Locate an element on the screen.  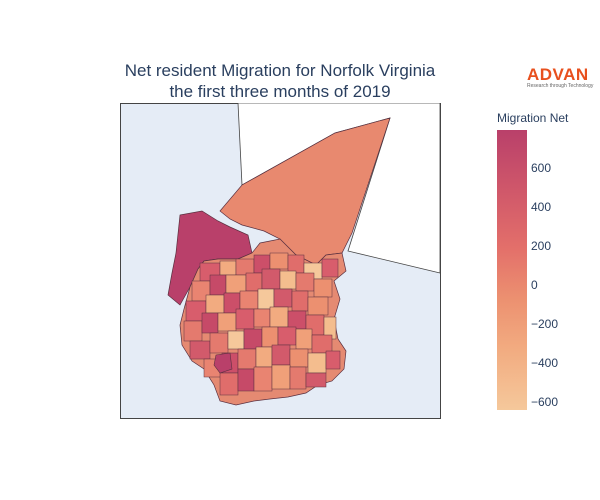
colorbar is located at coordinates (512, 270).